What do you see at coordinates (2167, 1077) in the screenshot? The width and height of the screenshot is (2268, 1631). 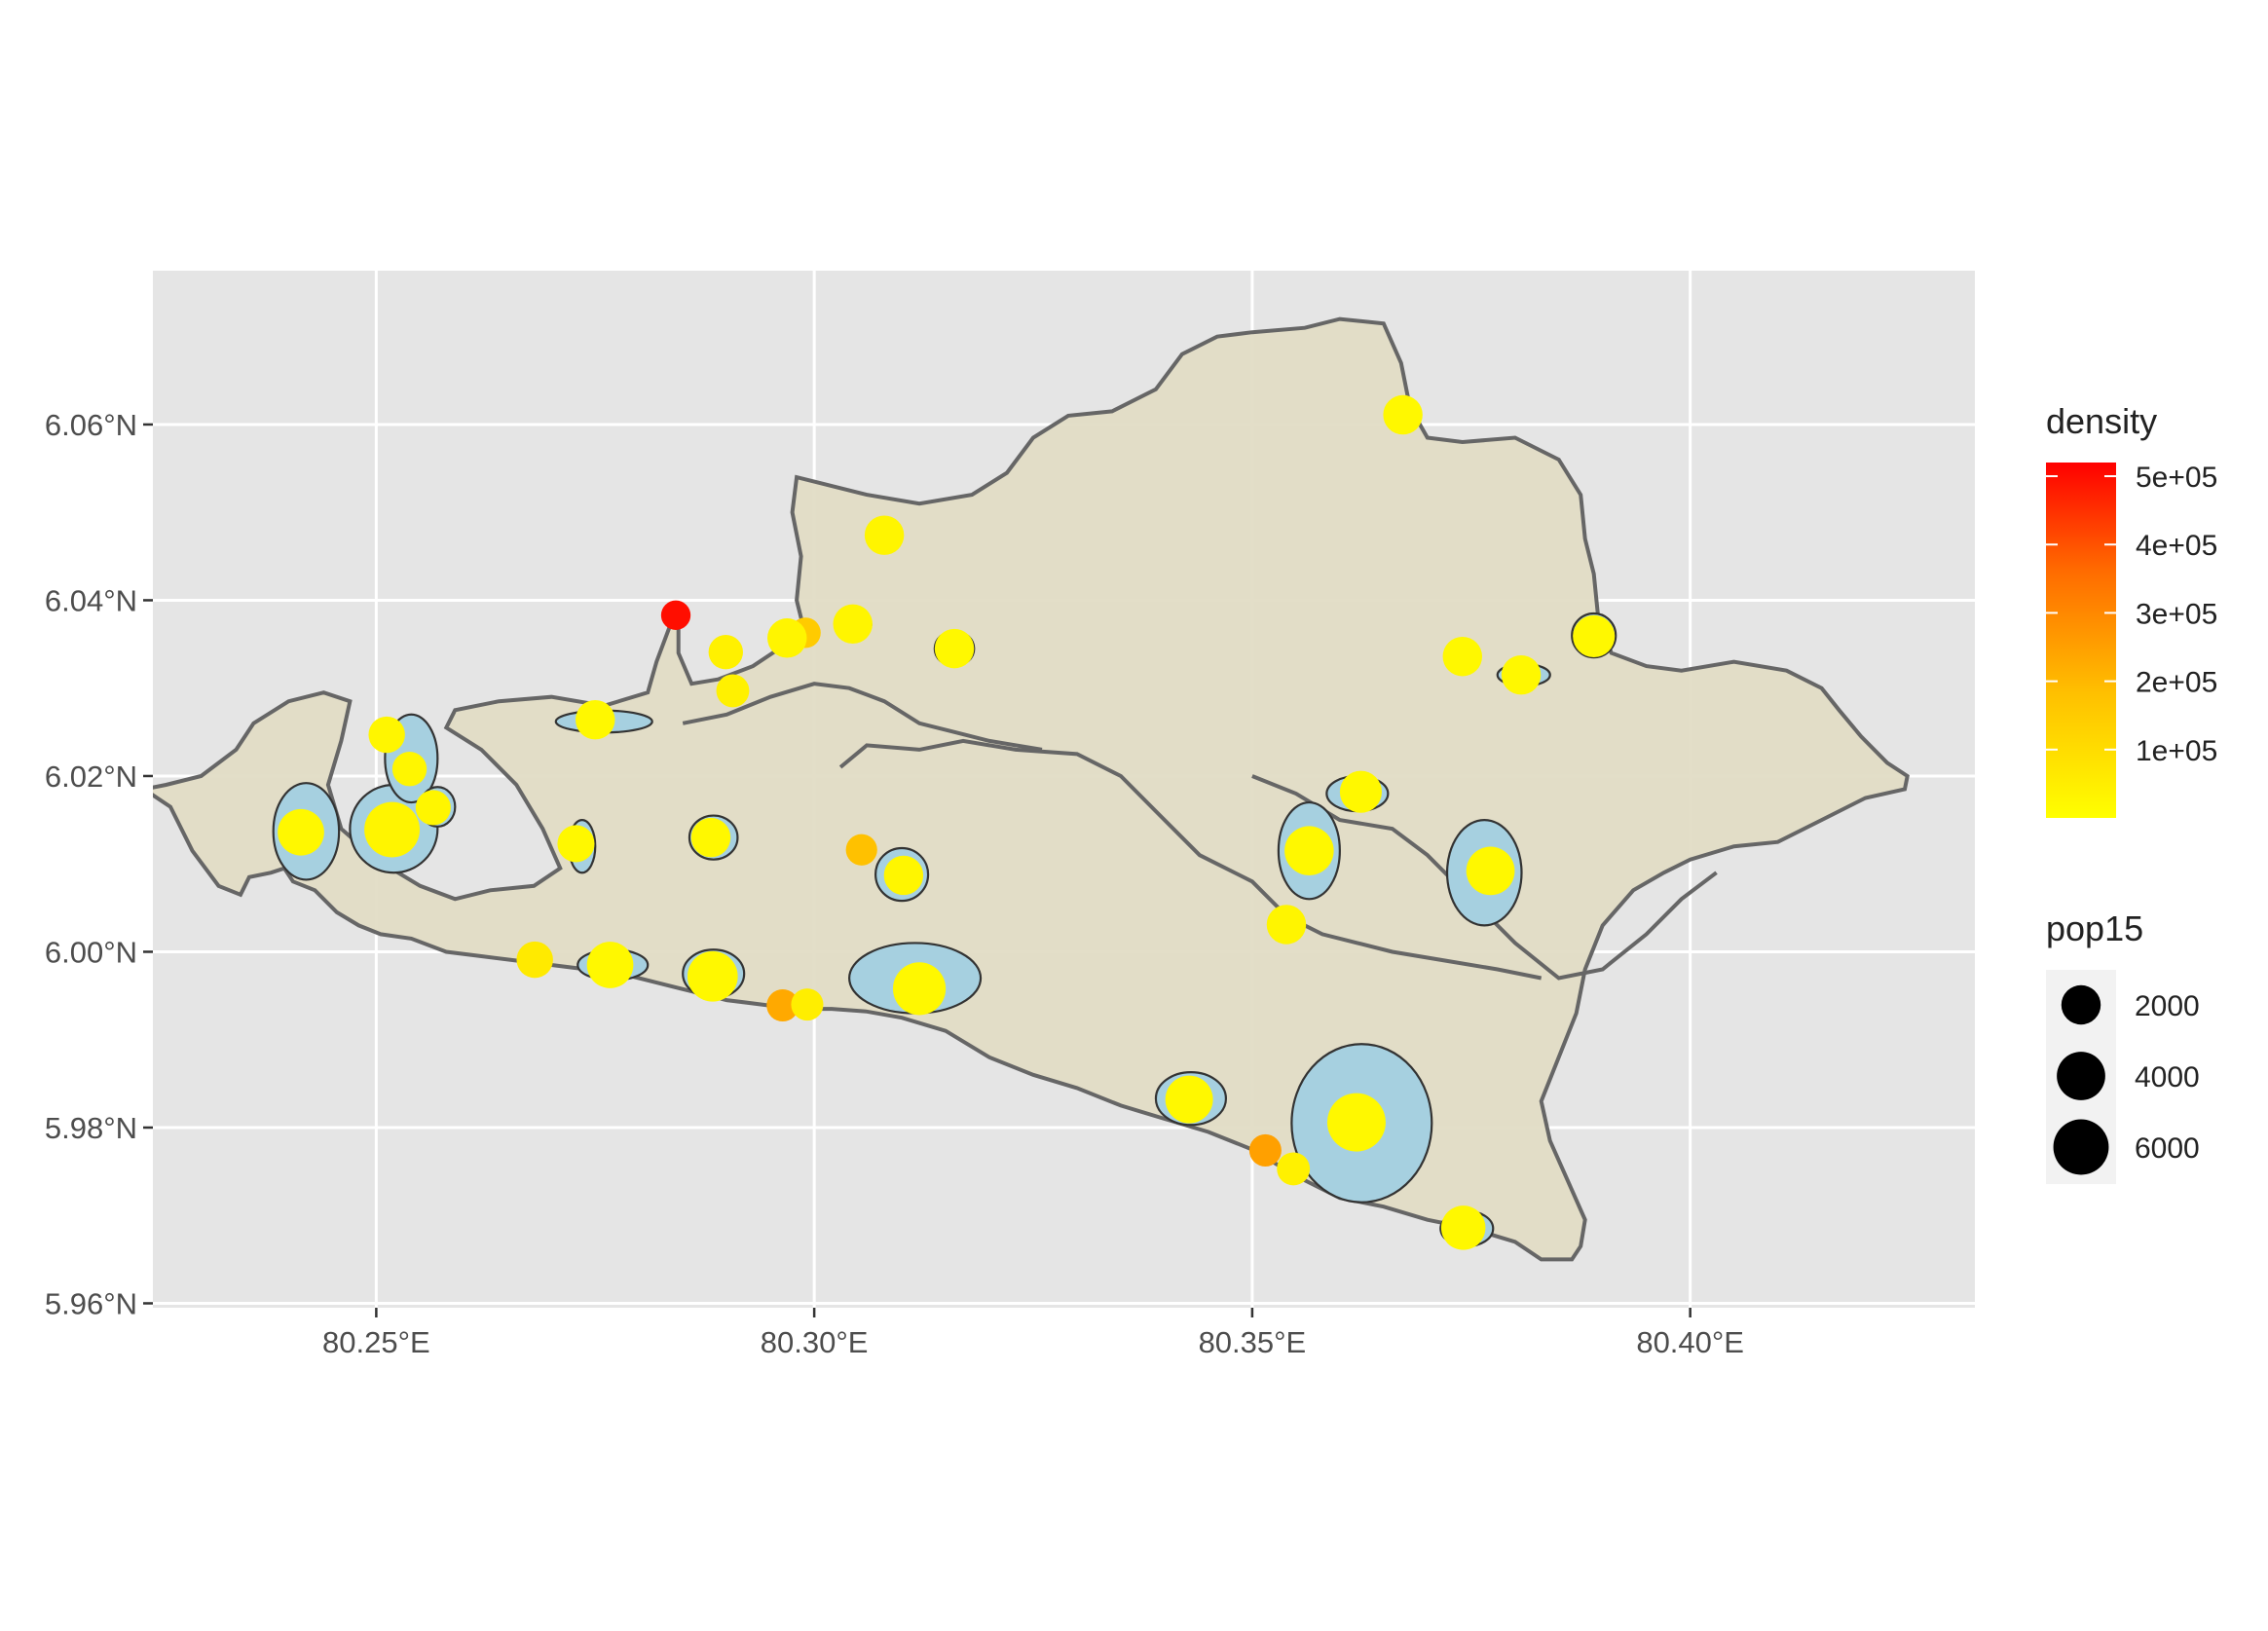 I see `pop15-legend-label: 4000` at bounding box center [2167, 1077].